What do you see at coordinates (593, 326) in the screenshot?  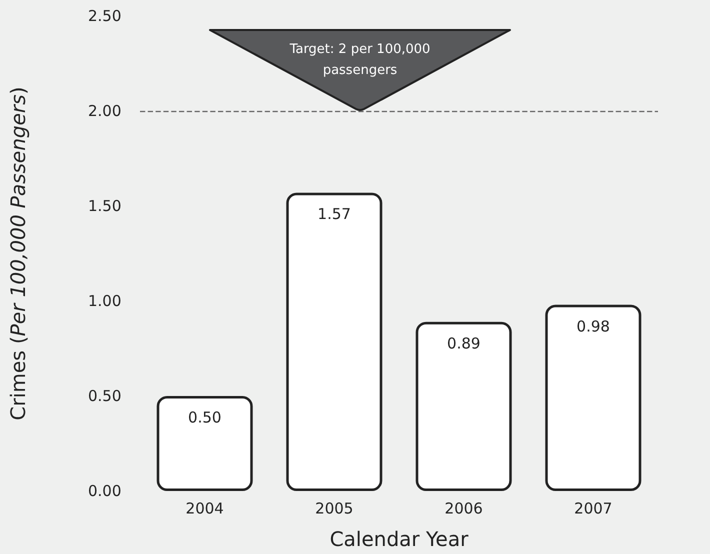 I see `data-label: 0.98` at bounding box center [593, 326].